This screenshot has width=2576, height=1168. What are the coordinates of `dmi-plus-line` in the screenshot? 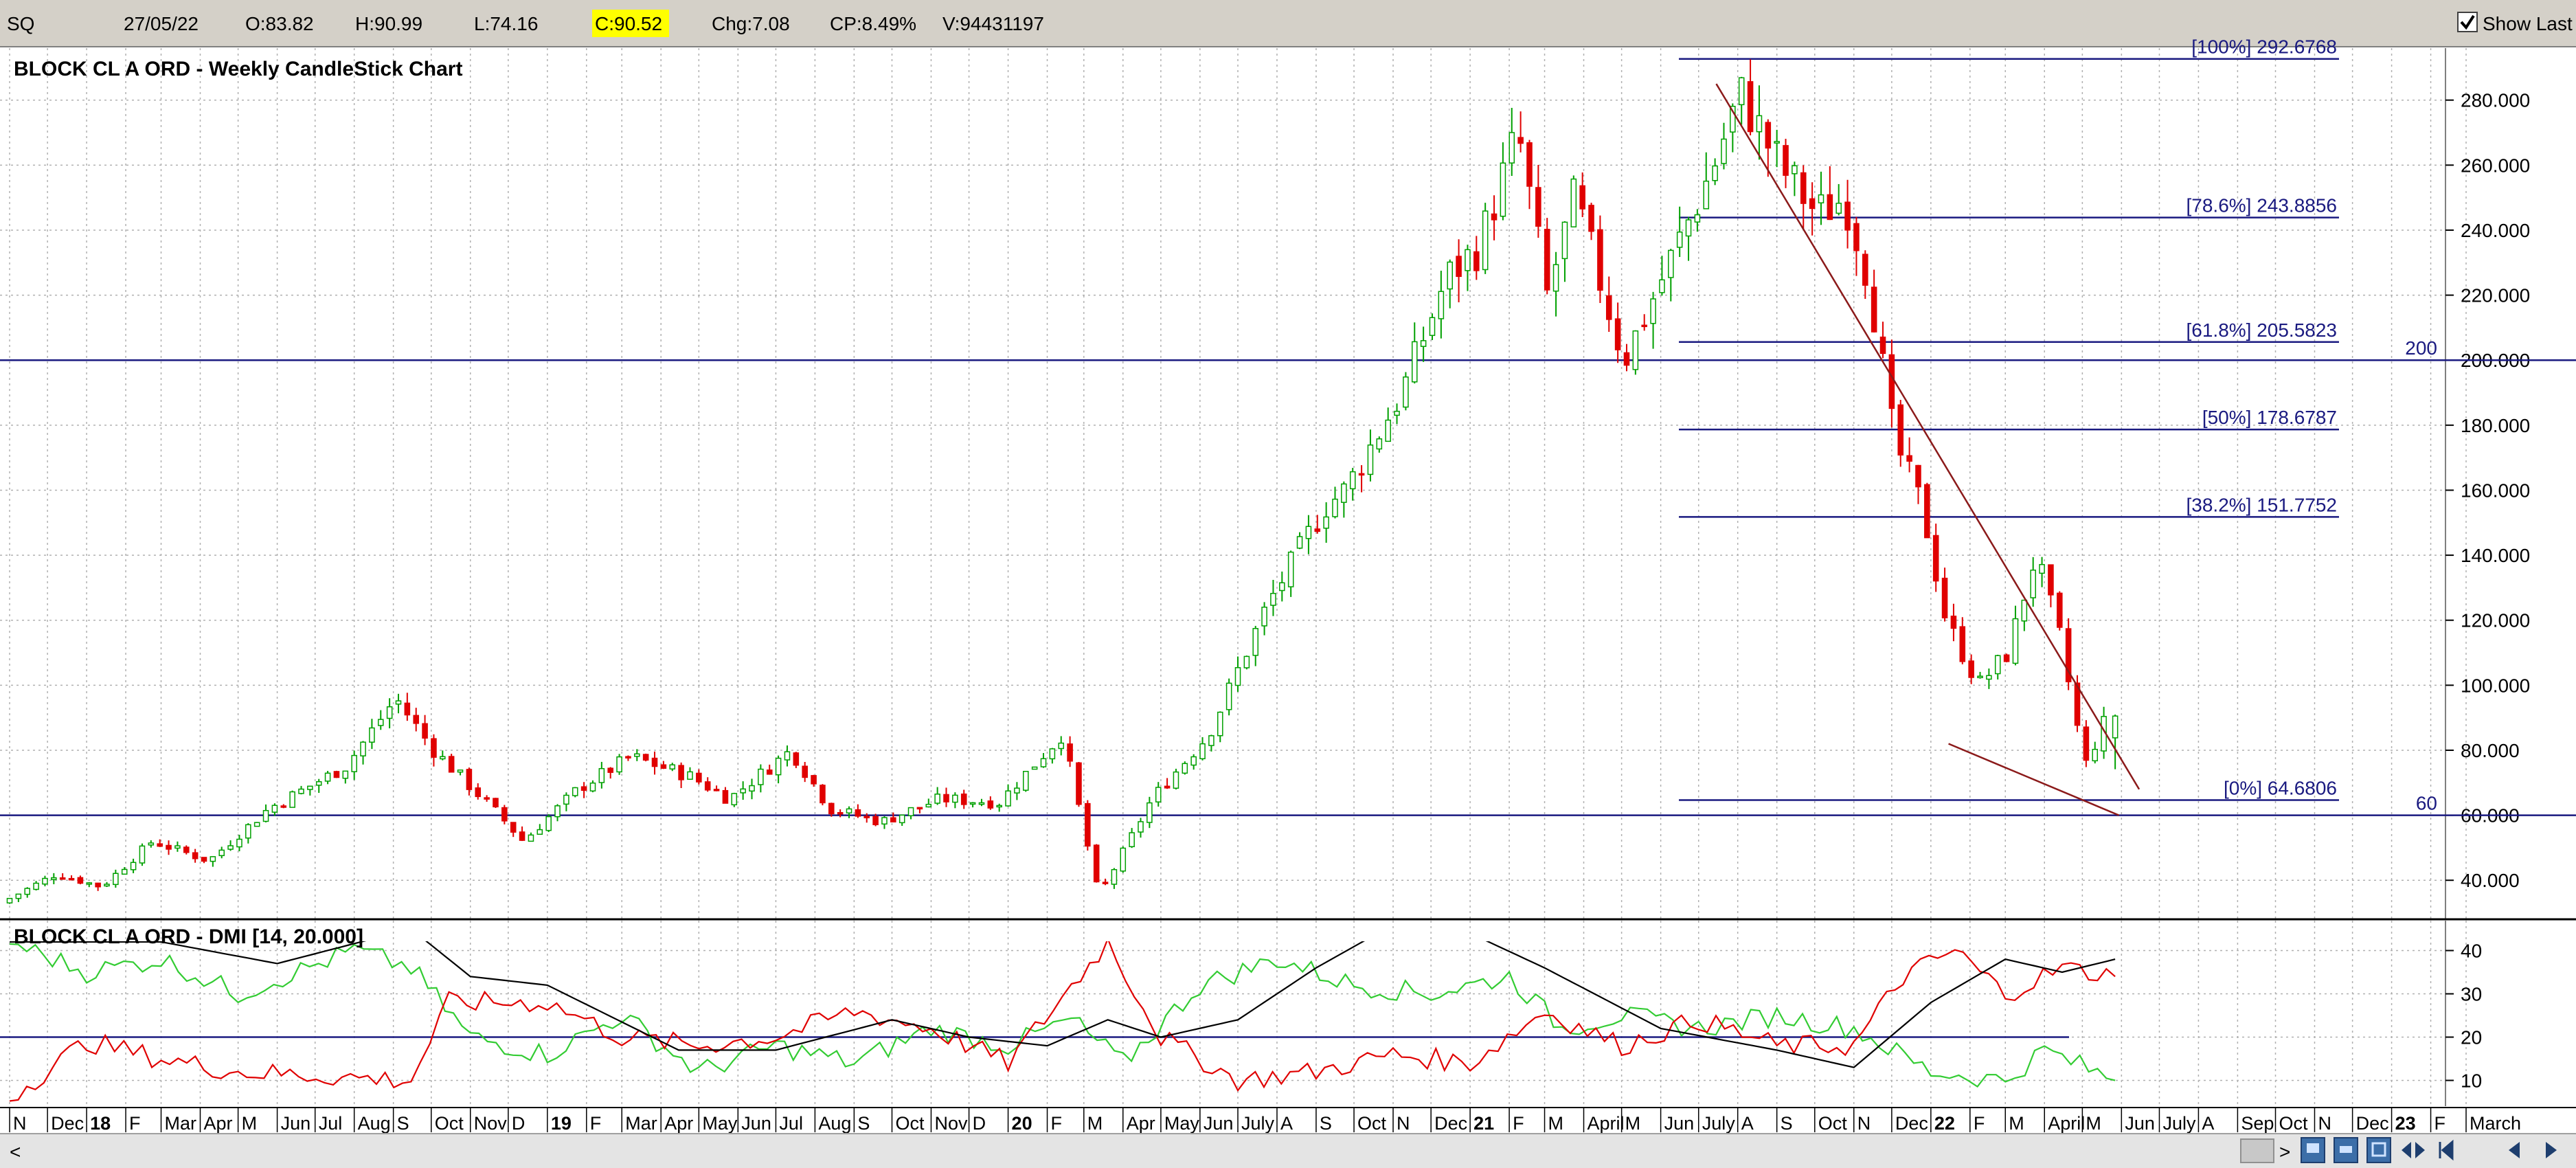 It's located at (1062, 1015).